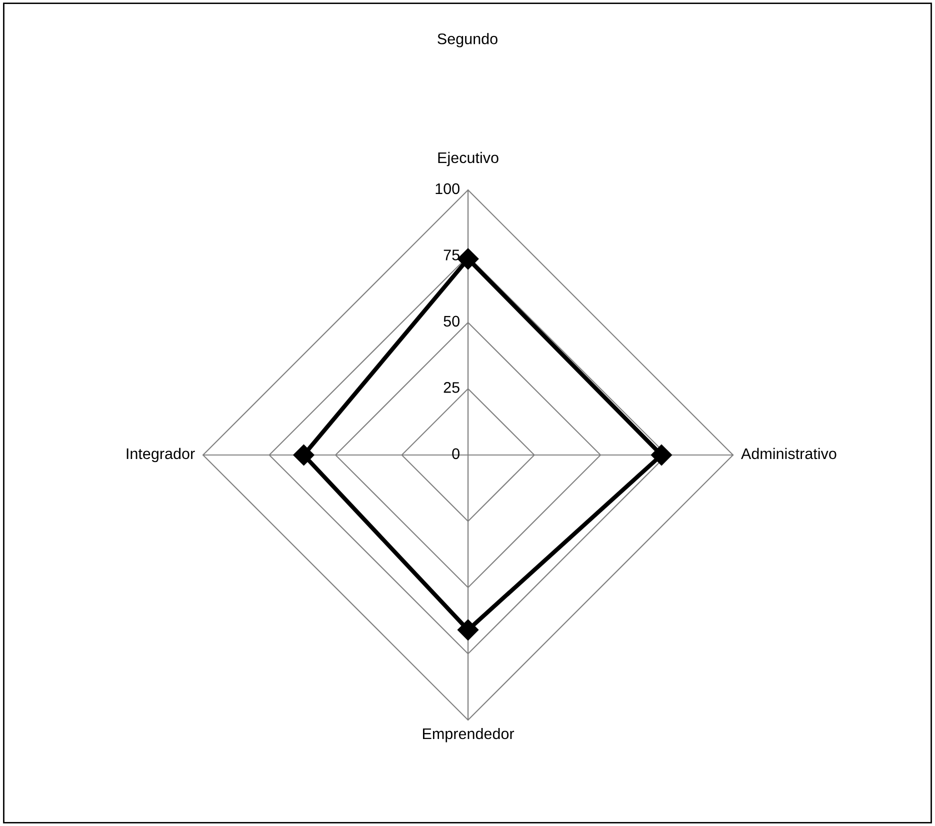  I want to click on spoke-label: Ejecutivo, so click(468, 159).